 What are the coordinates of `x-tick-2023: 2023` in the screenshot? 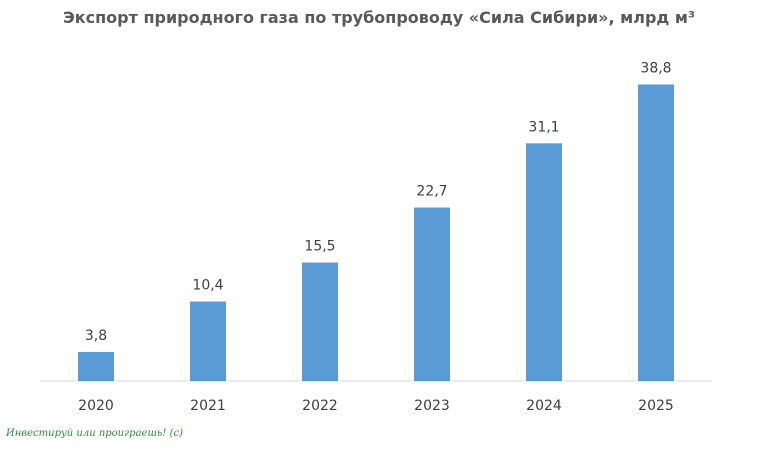 It's located at (432, 406).